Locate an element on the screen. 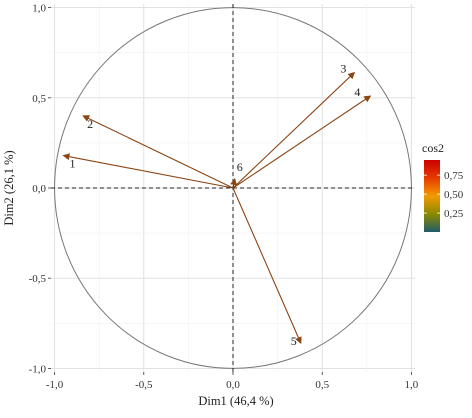 The height and width of the screenshot is (418, 472). cos2-legend: cos2 0,75 0,50 0,25 is located at coordinates (443, 186).